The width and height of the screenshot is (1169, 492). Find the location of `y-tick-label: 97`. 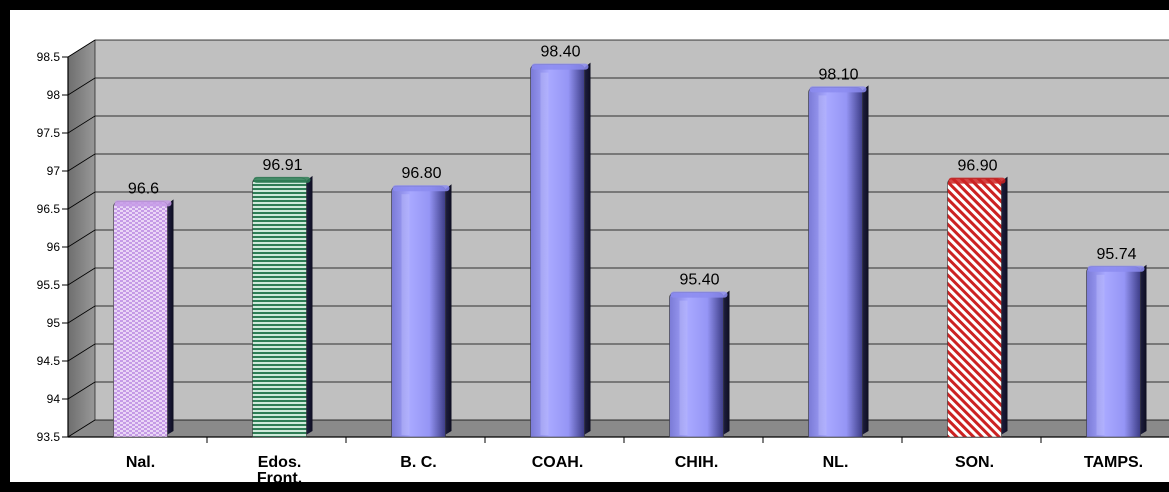

y-tick-label: 97 is located at coordinates (54, 171).